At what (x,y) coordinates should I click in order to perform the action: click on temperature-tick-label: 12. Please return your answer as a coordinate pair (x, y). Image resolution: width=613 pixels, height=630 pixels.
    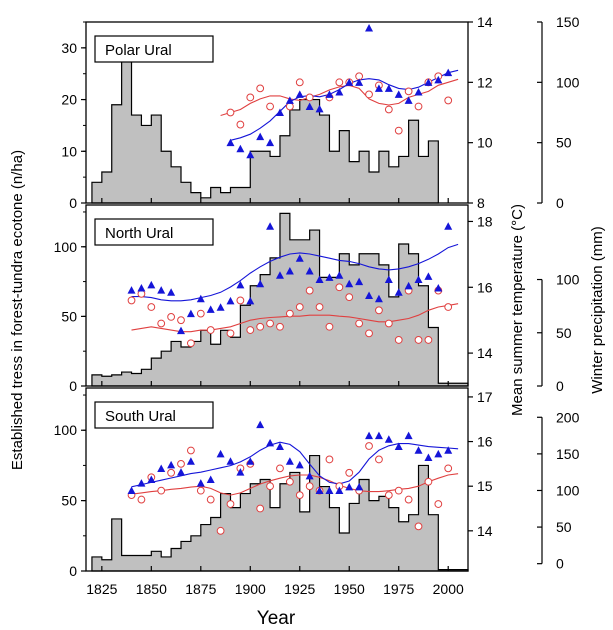
    Looking at the image, I should click on (485, 82).